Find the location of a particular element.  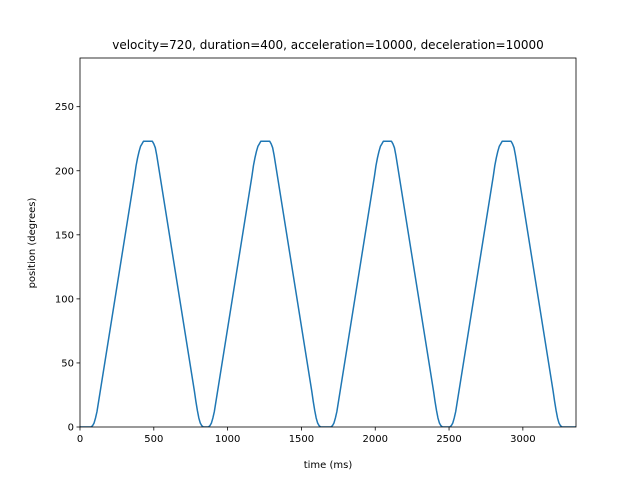

x-tick-label: 2000 is located at coordinates (375, 439).